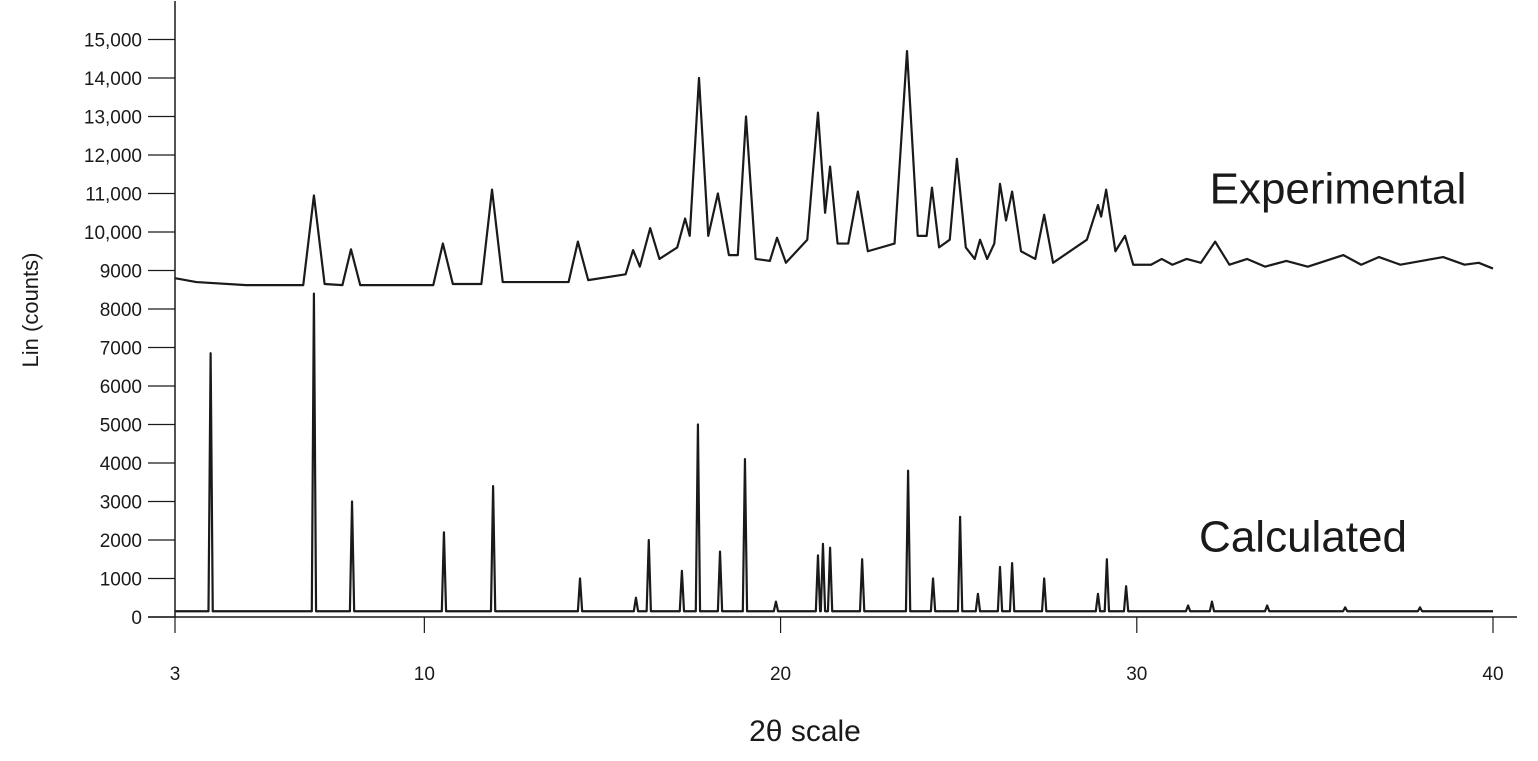  I want to click on y-tick-label: 2000, so click(121, 541).